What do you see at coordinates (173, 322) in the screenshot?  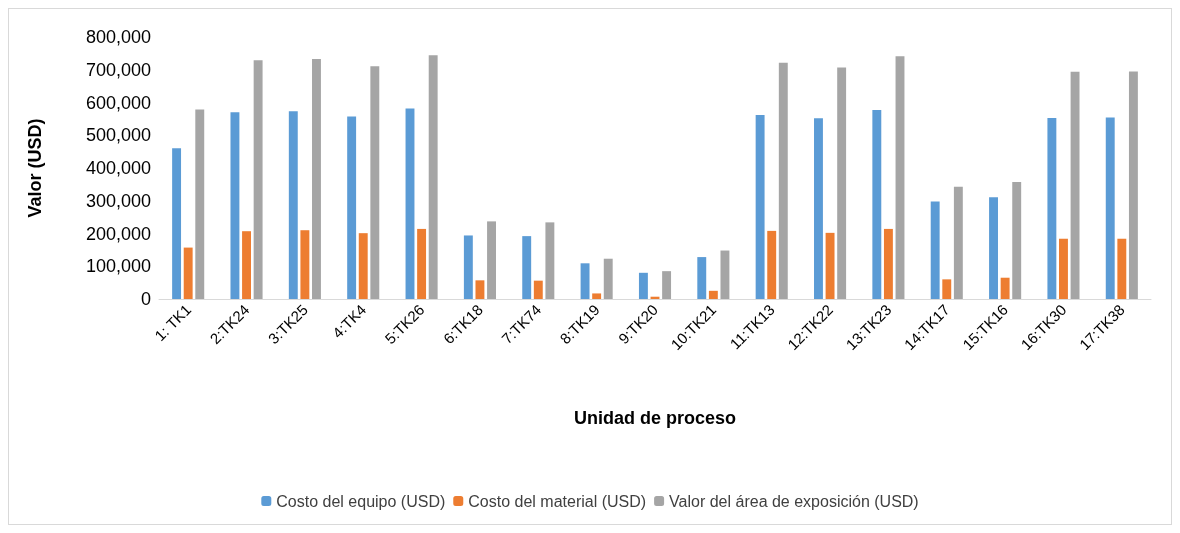 I see `x-tick-label: 1: TK1` at bounding box center [173, 322].